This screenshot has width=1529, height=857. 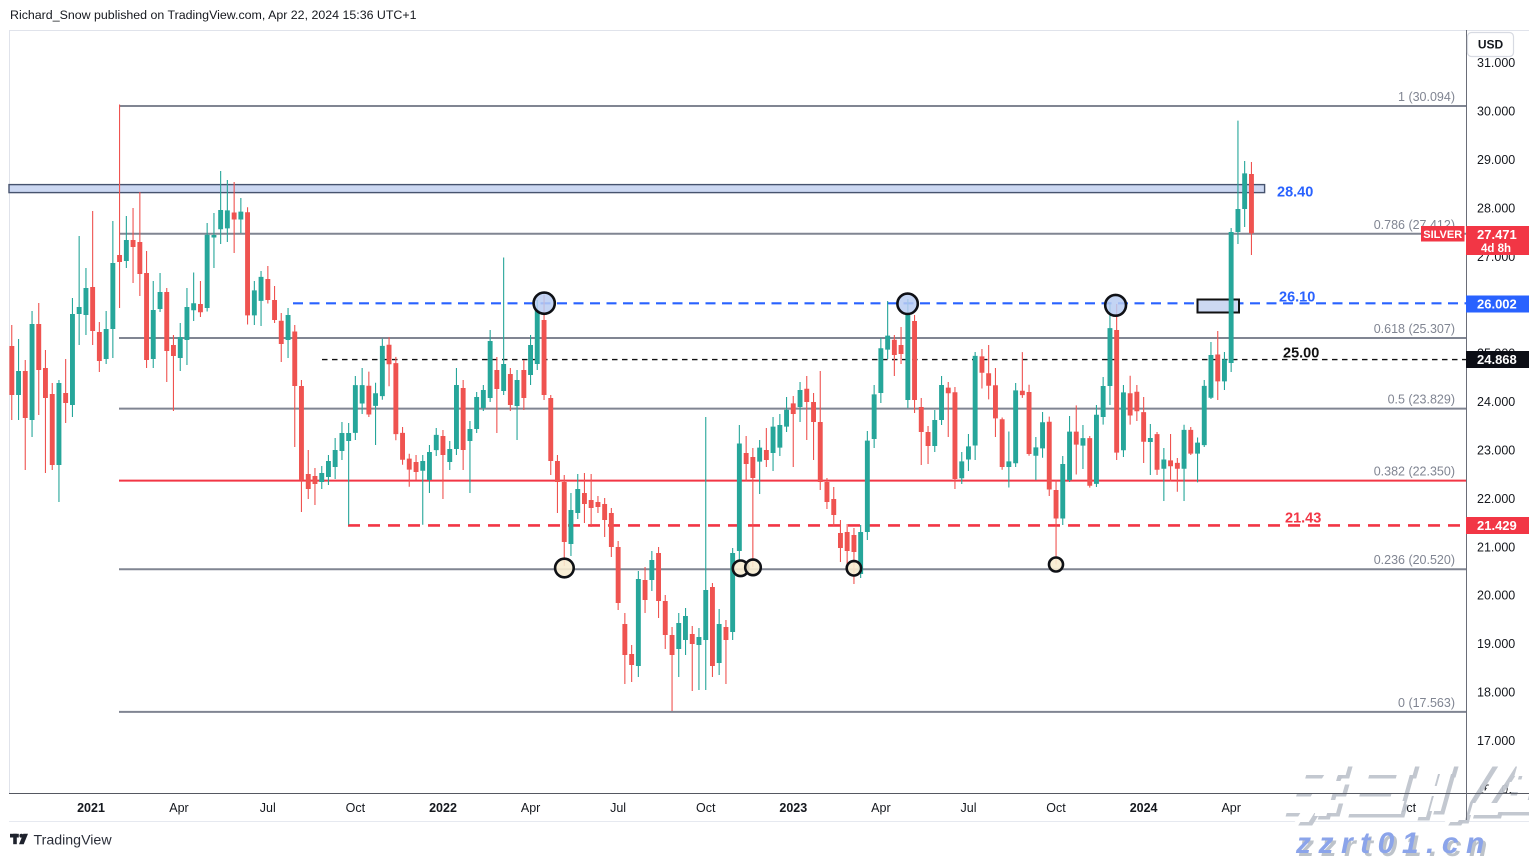 What do you see at coordinates (1496, 249) in the screenshot?
I see `svg-text: 4d 8h` at bounding box center [1496, 249].